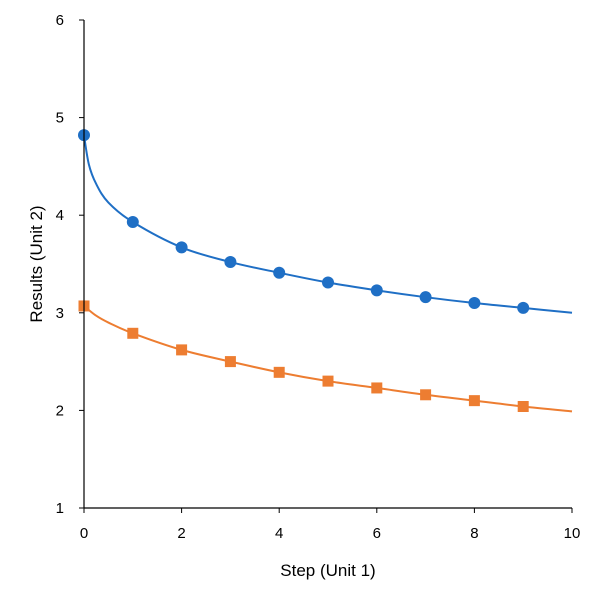 This screenshot has width=600, height=600. I want to click on y-tick-label-3: 4, so click(60, 215).